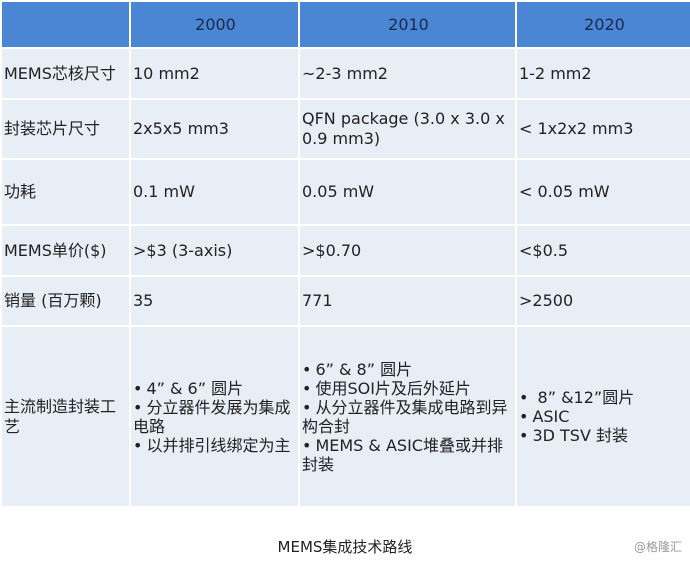  What do you see at coordinates (602, 250) in the screenshot?
I see `table-cell: <$0.5` at bounding box center [602, 250].